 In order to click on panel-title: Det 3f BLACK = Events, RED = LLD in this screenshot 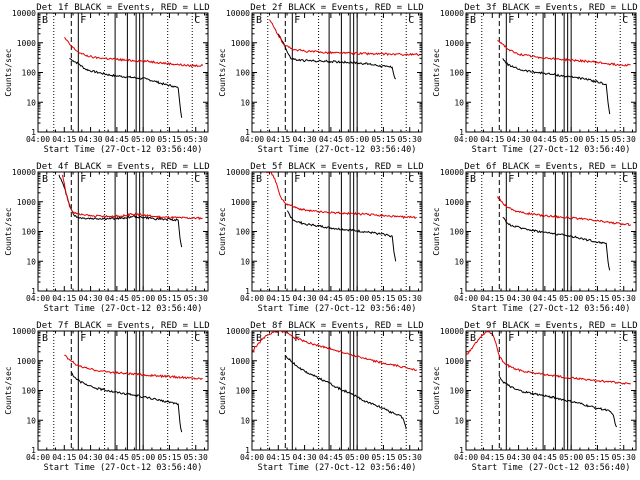, I will do `click(550, 8)`.